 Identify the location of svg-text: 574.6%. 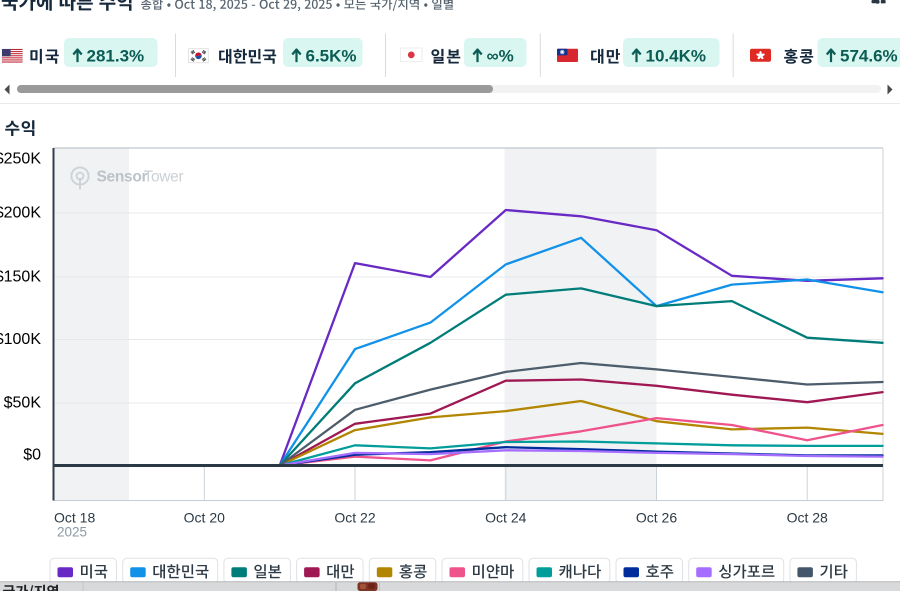
(869, 56).